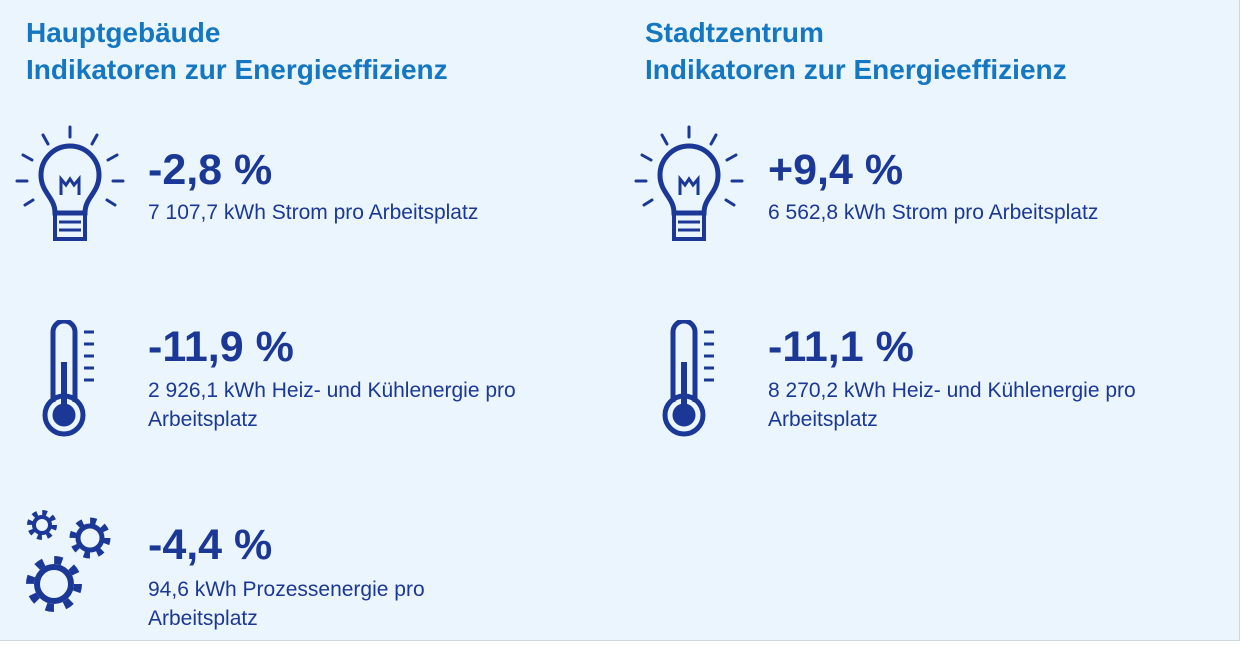 The width and height of the screenshot is (1240, 649). What do you see at coordinates (68, 561) in the screenshot?
I see `gears-icon` at bounding box center [68, 561].